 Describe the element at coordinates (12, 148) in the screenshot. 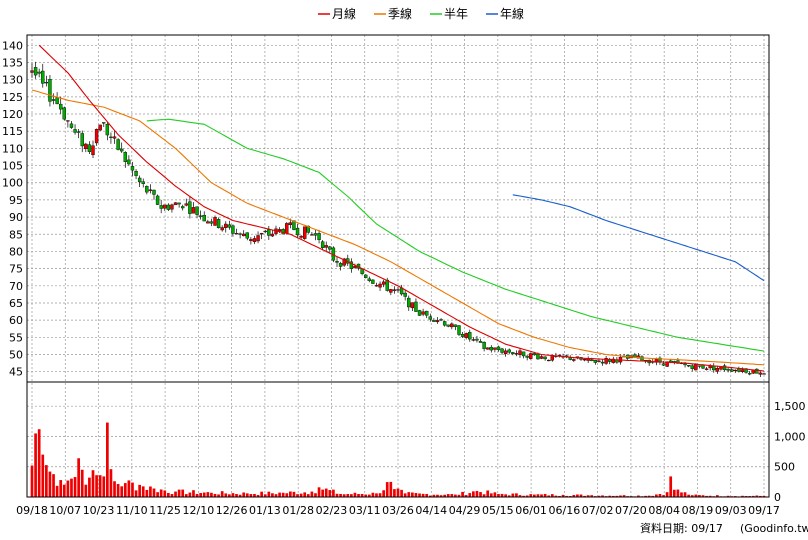

I see `price-tick-label: 110` at that location.